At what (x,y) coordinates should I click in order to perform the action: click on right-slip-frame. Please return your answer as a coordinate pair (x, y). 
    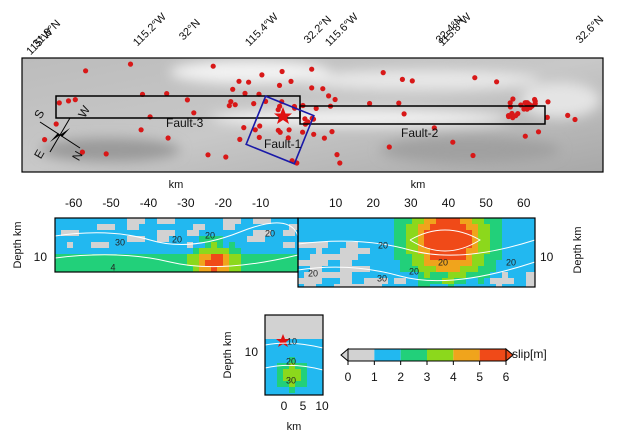
    Looking at the image, I should click on (416, 252).